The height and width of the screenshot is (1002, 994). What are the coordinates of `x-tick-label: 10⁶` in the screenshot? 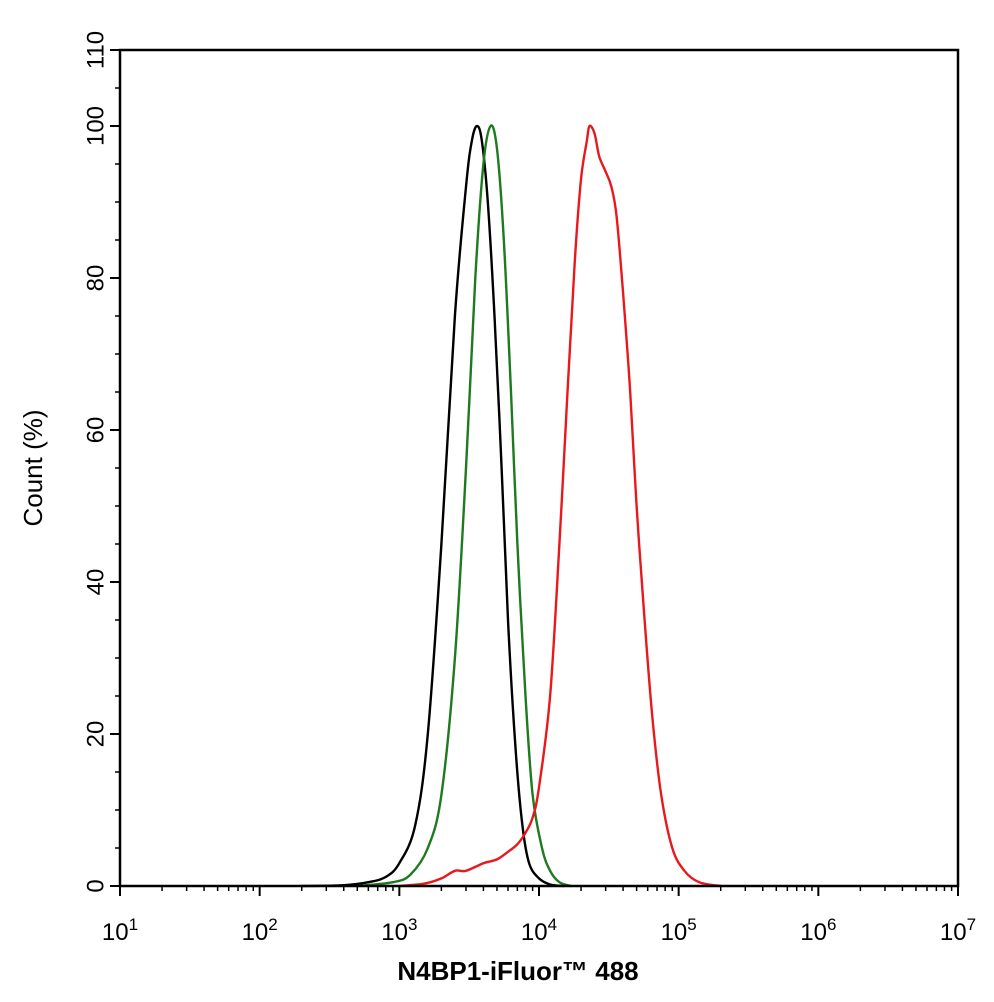 It's located at (818, 930).